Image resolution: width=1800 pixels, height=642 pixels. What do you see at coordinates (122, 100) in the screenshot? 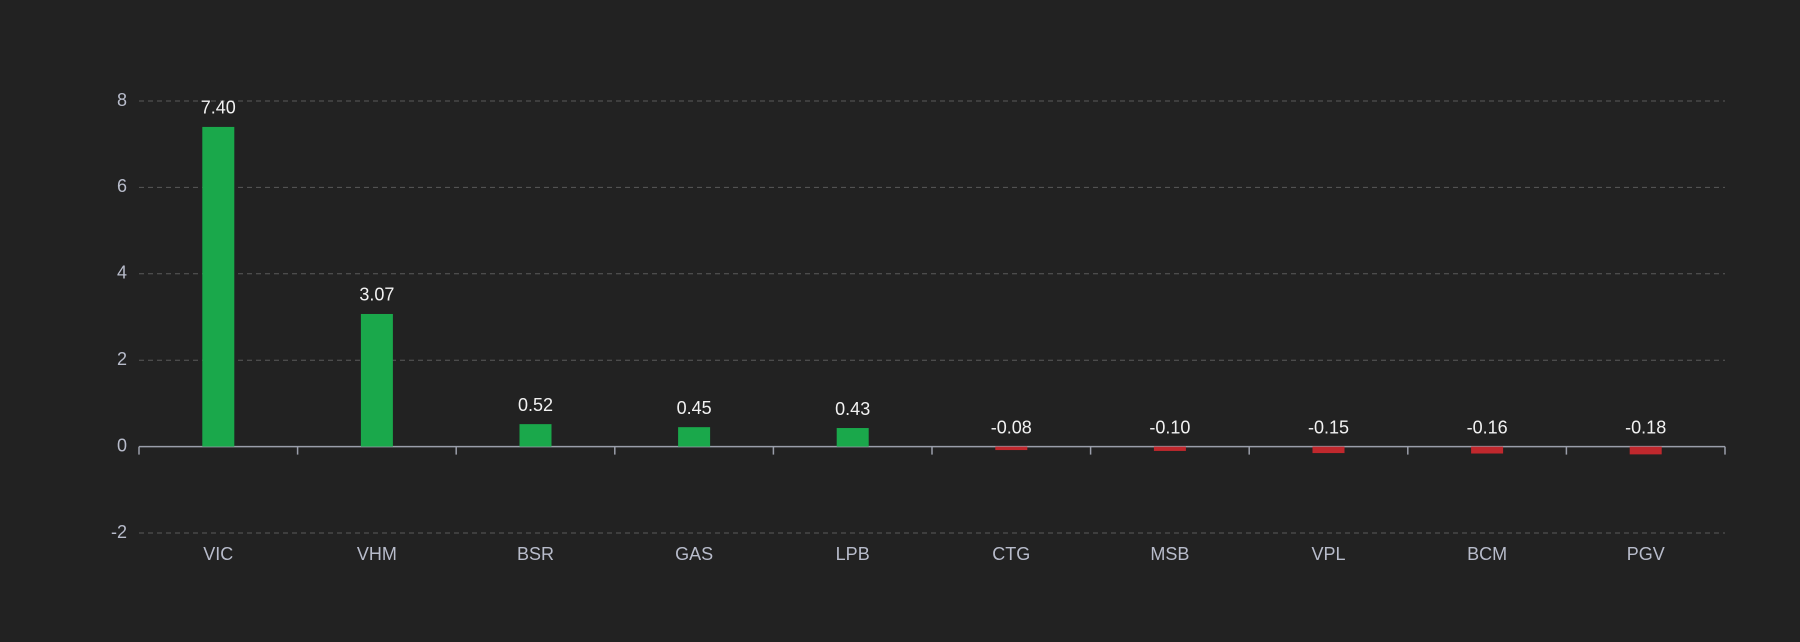
I see `y-tick-label: 8` at bounding box center [122, 100].